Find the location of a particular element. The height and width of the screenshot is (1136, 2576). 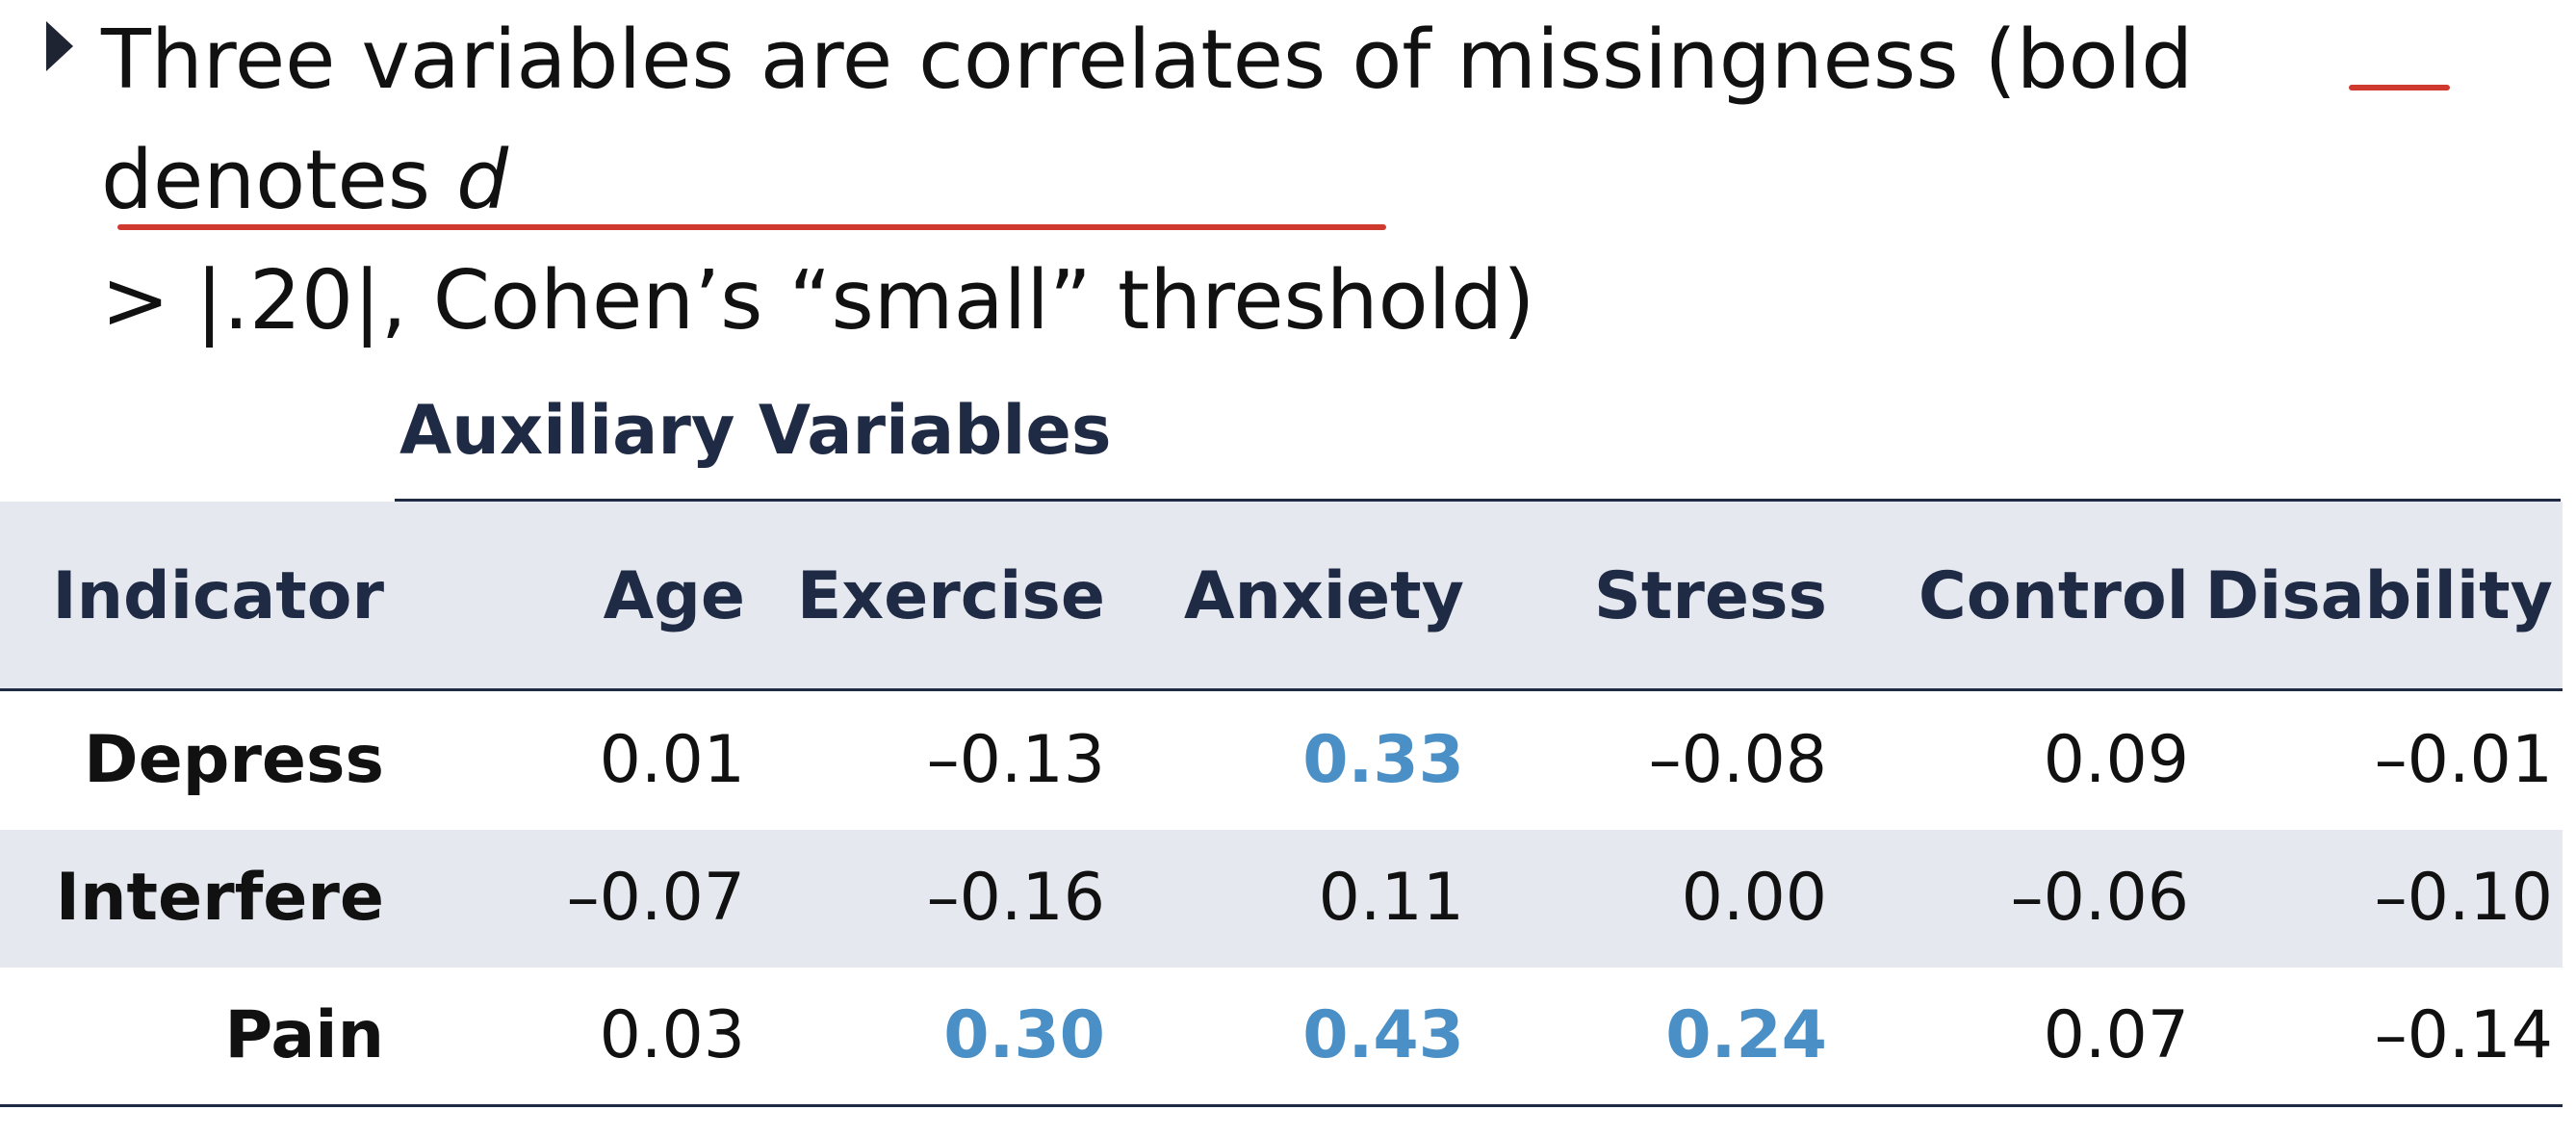

cell-pain-age: 0.03 is located at coordinates (672, 1035).